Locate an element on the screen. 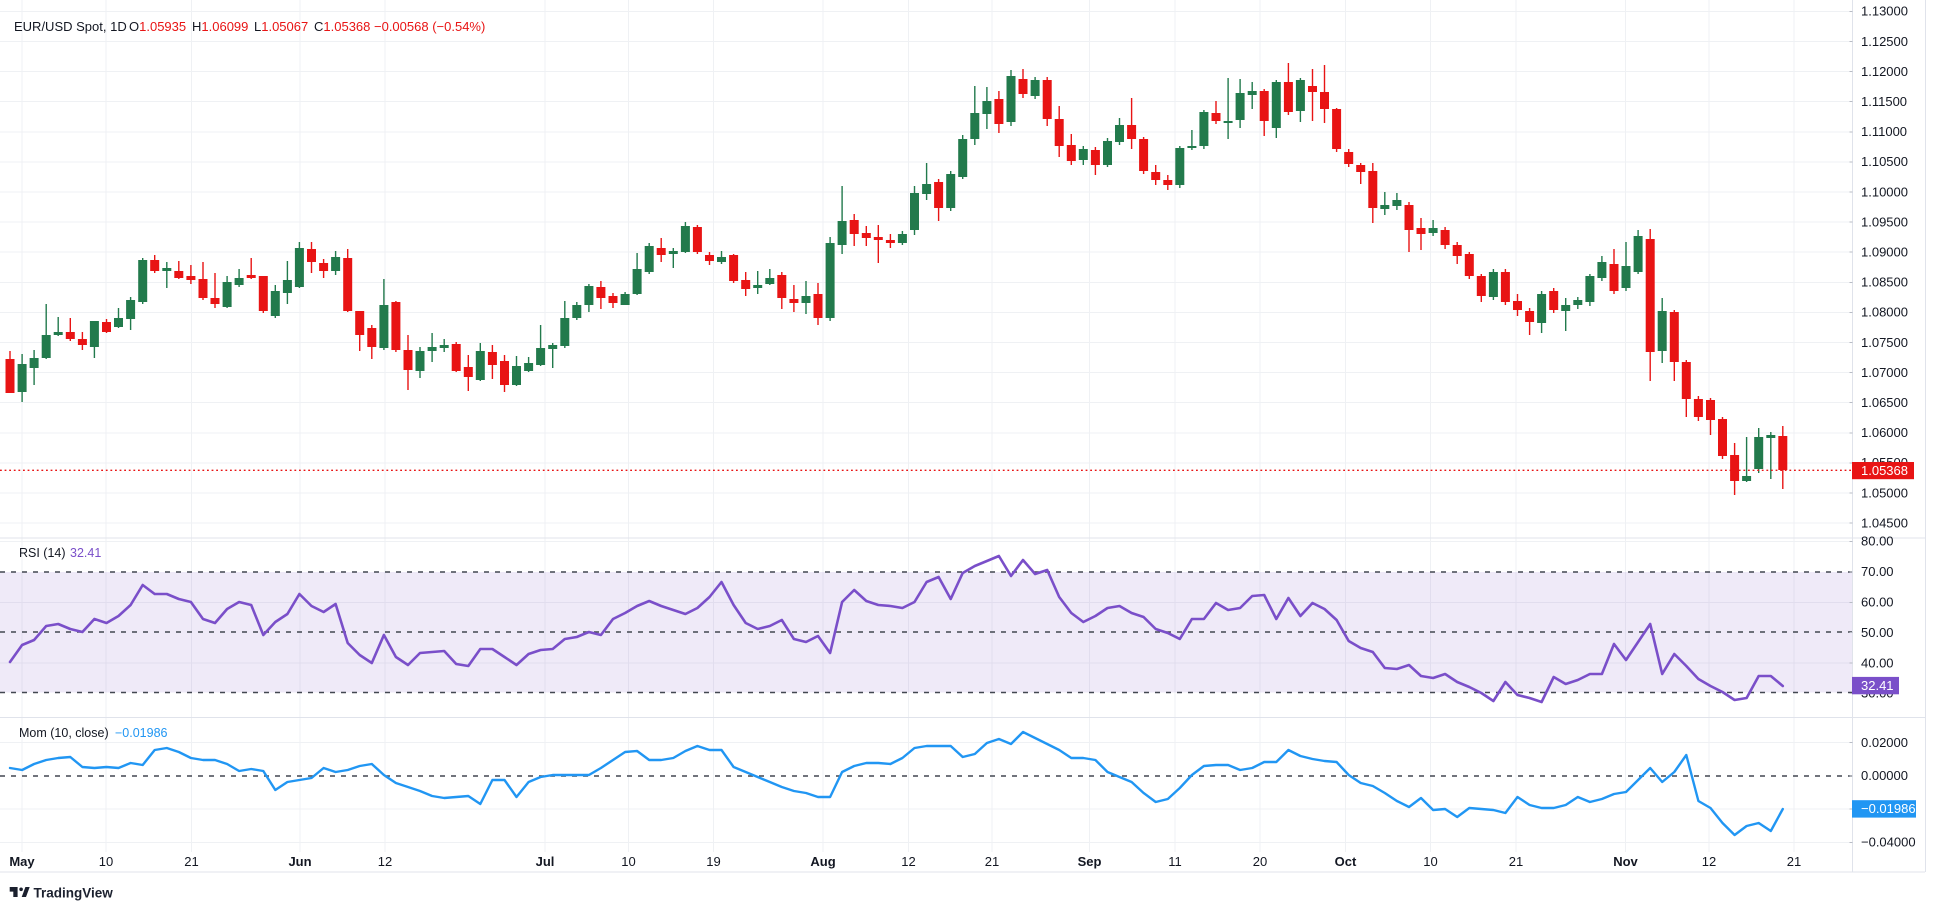 The height and width of the screenshot is (915, 1936). svg-text: 1.12000 is located at coordinates (1884, 71).